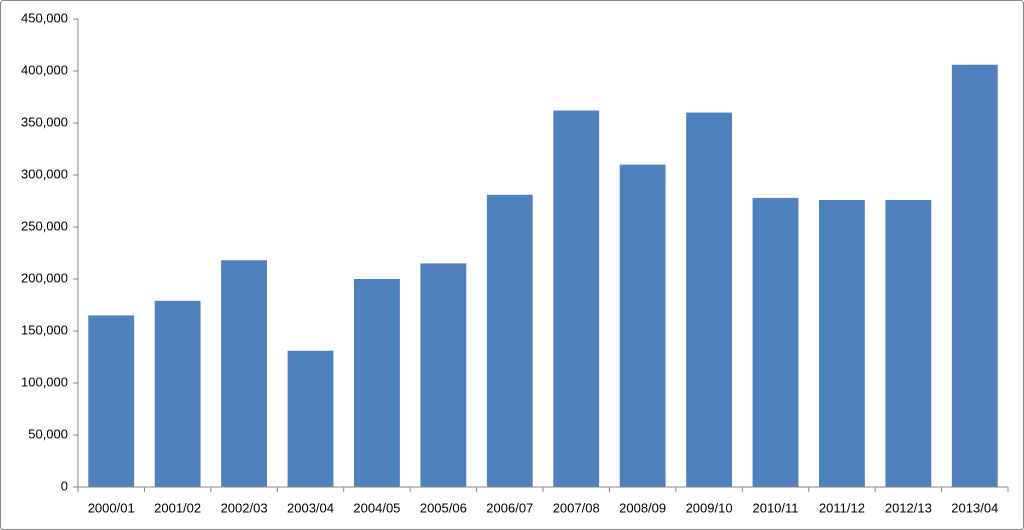  I want to click on x-tick-label: 2008/09, so click(642, 507).